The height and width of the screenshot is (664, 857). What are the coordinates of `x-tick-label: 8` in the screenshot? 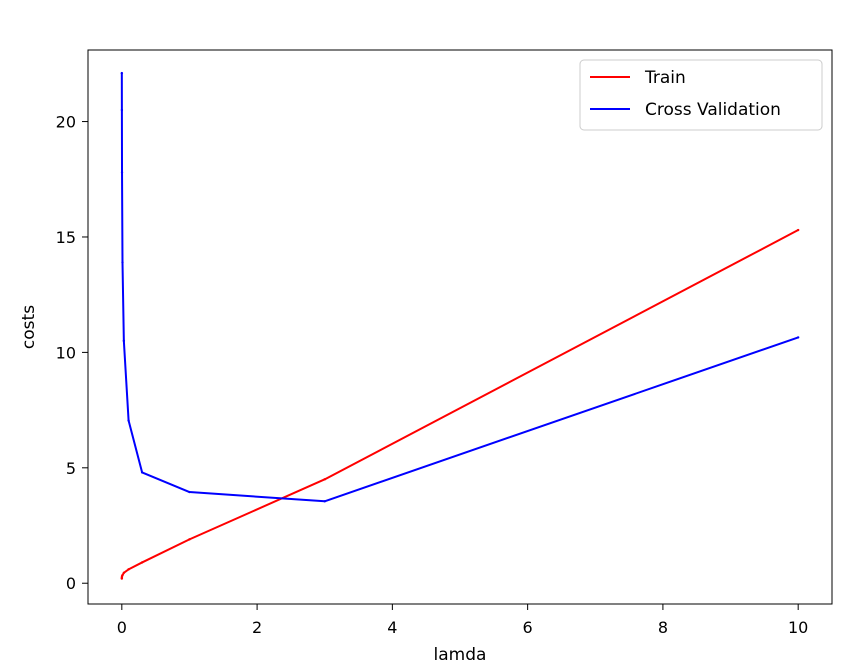 It's located at (663, 627).